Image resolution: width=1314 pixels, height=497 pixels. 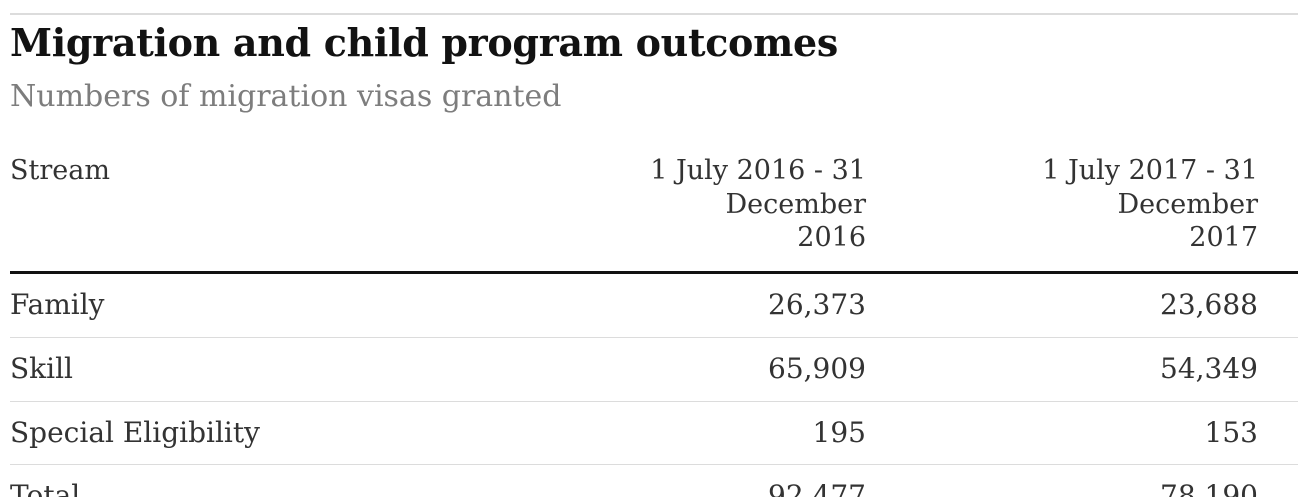 I want to click on table-row: Family 26,373 23,688, so click(x=654, y=305).